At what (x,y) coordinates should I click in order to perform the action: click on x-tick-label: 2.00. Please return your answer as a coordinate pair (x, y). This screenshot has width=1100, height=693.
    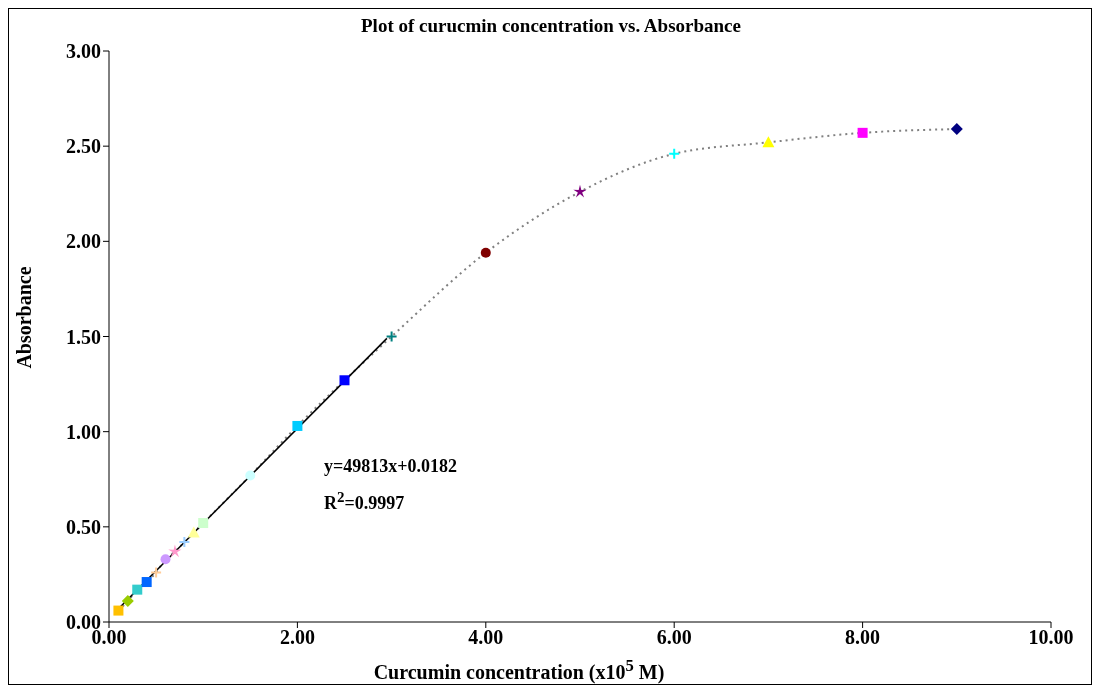
    Looking at the image, I should click on (297, 637).